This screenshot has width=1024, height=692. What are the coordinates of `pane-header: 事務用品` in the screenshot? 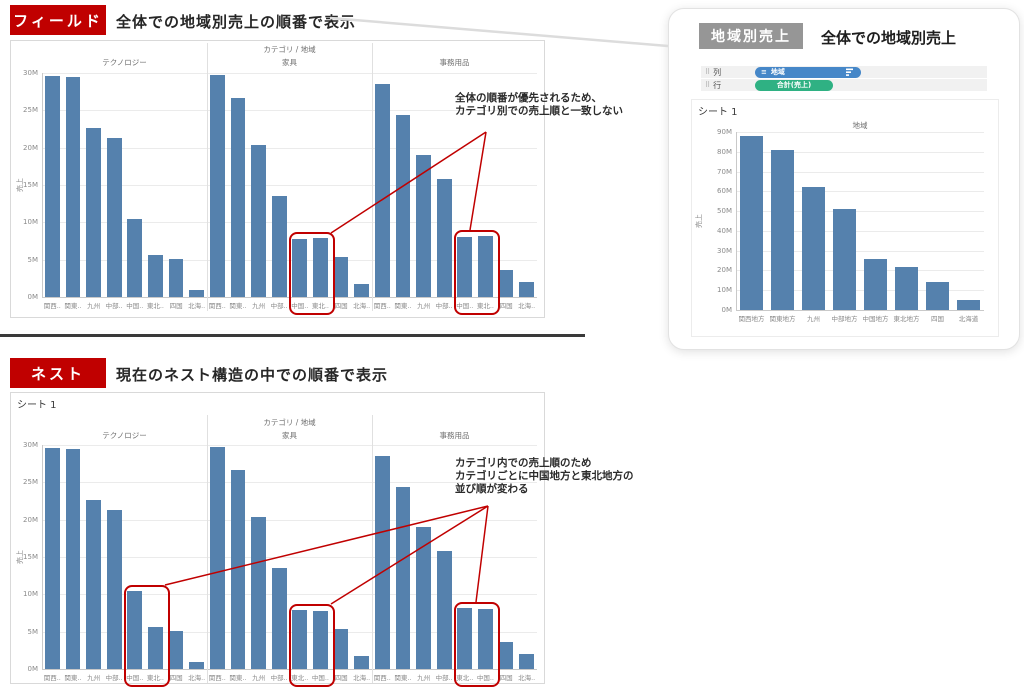 It's located at (454, 62).